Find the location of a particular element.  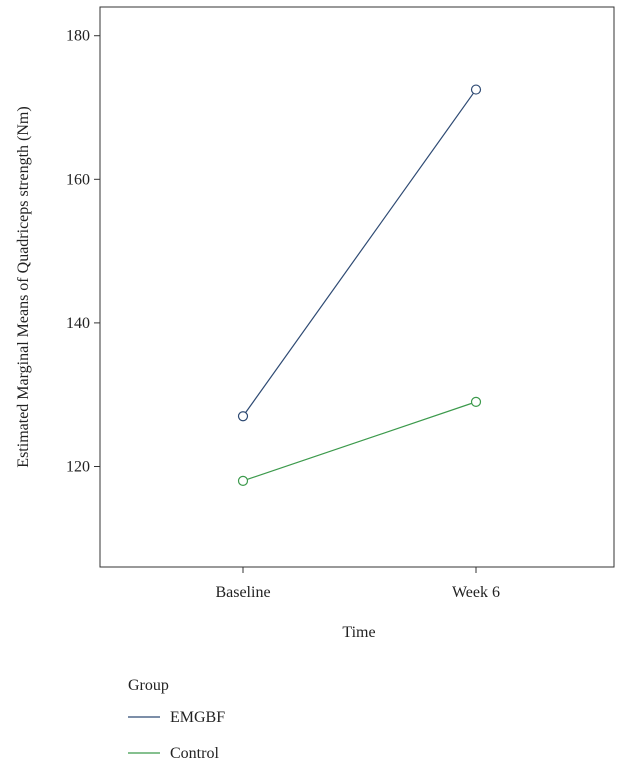

x-axis-title: Time is located at coordinates (358, 632).